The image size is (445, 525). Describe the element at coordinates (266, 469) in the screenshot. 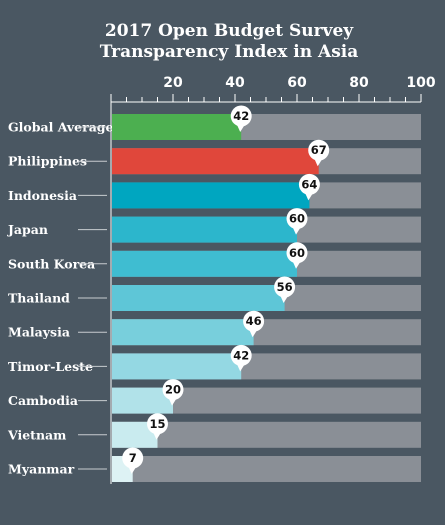

I see `bar-track` at that location.